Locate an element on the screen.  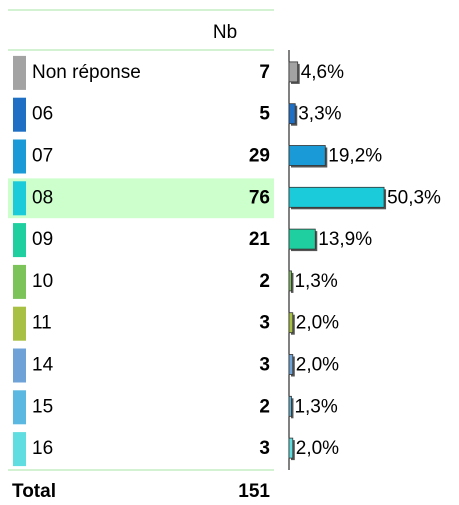
count: 76 is located at coordinates (259, 197).